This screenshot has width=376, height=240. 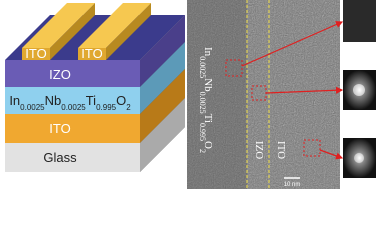 What do you see at coordinates (259, 150) in the screenshot?
I see `region-label: IZO` at bounding box center [259, 150].